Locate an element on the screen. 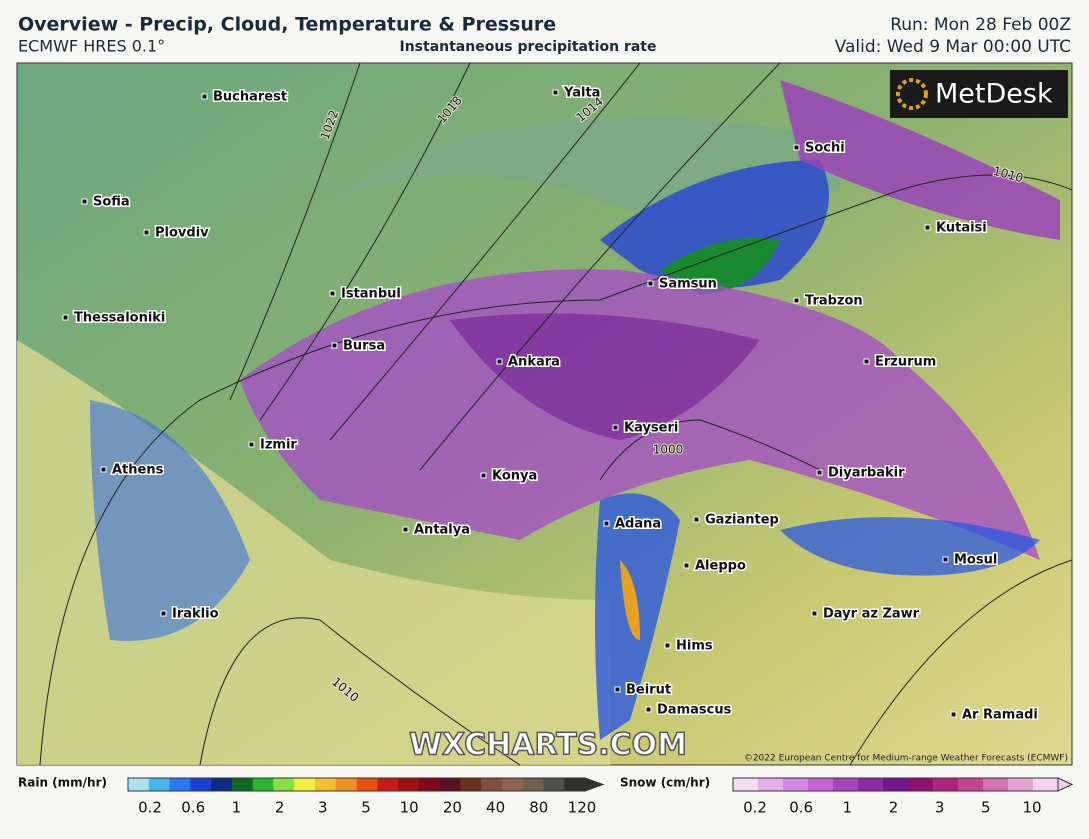 The height and width of the screenshot is (839, 1089). subtitle: Instantaneous precipitation rate is located at coordinates (528, 47).